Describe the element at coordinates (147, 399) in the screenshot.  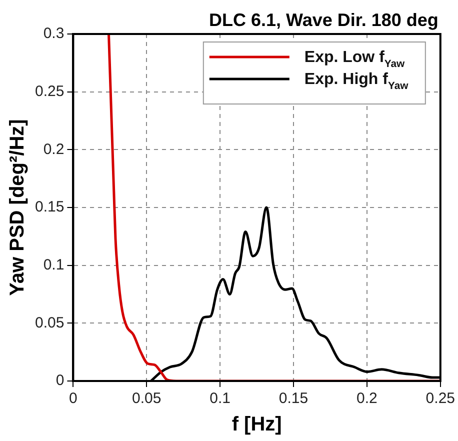
I see `x-tick-label: 0.05` at that location.